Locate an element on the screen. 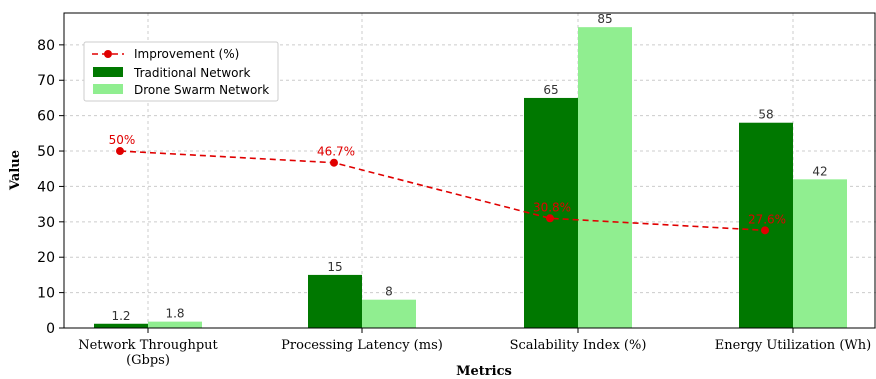 The width and height of the screenshot is (876, 379). y-tick-label: 0 is located at coordinates (50, 329).